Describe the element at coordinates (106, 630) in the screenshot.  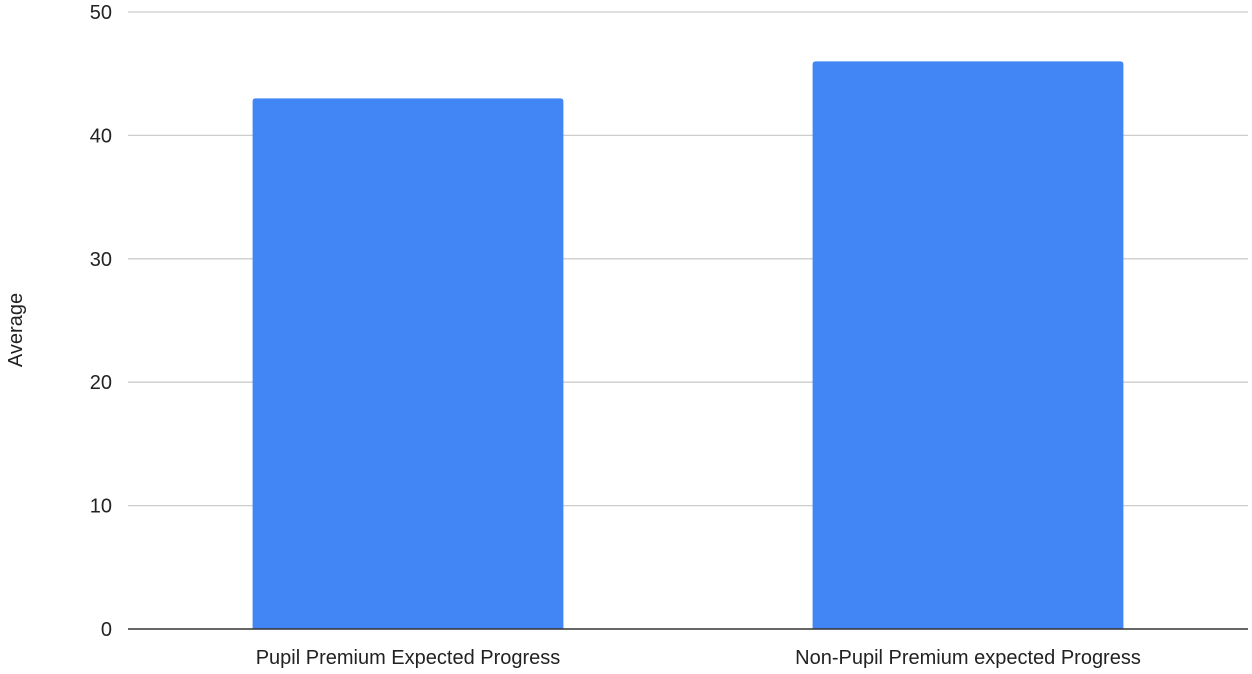
I see `y-tick-label: 0` at that location.